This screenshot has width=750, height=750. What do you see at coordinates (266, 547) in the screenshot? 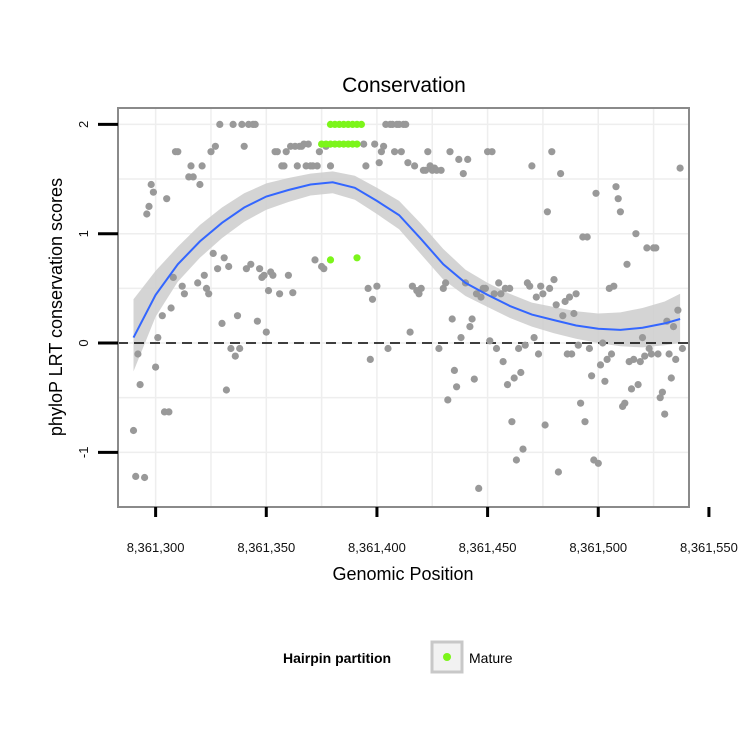
I see `x-tick-label: 8,361,350` at bounding box center [266, 547].